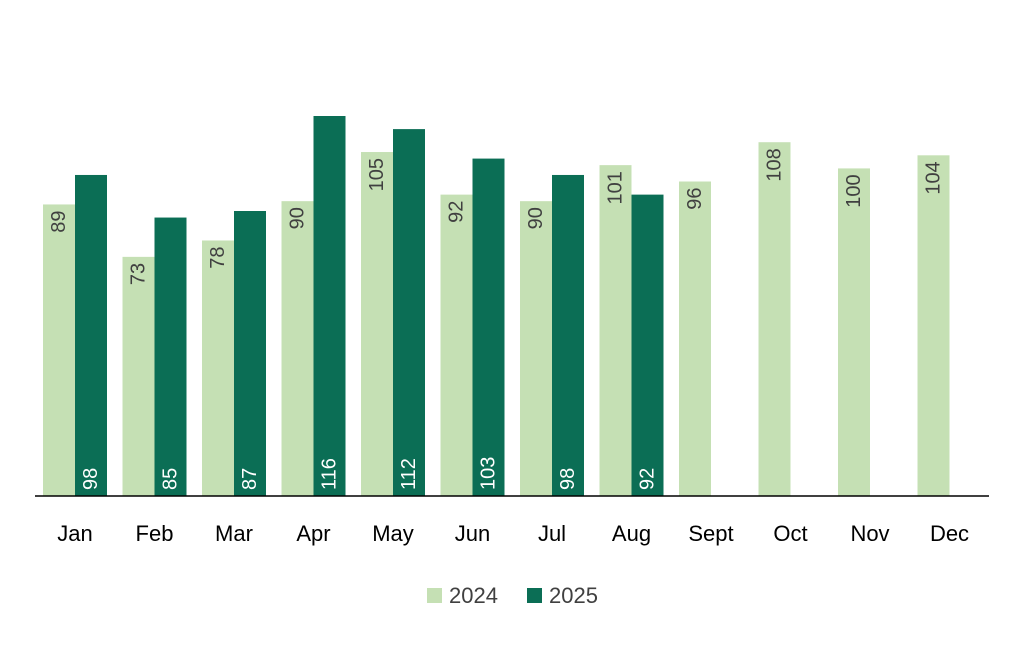 This screenshot has height=648, width=1024. I want to click on bar-2025-jun, so click(488, 327).